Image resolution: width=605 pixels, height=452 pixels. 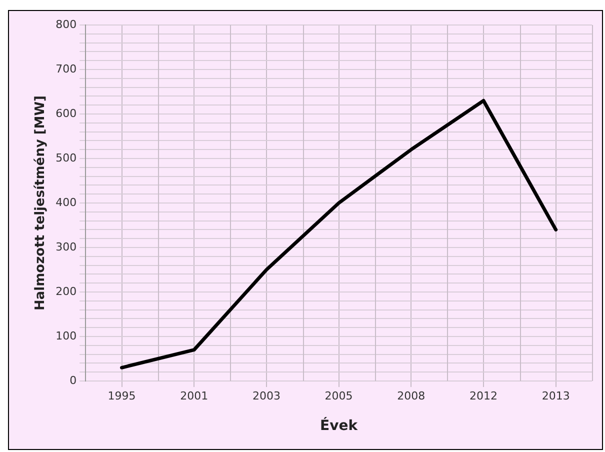 I want to click on x-tick-label: 2001, so click(x=194, y=395).